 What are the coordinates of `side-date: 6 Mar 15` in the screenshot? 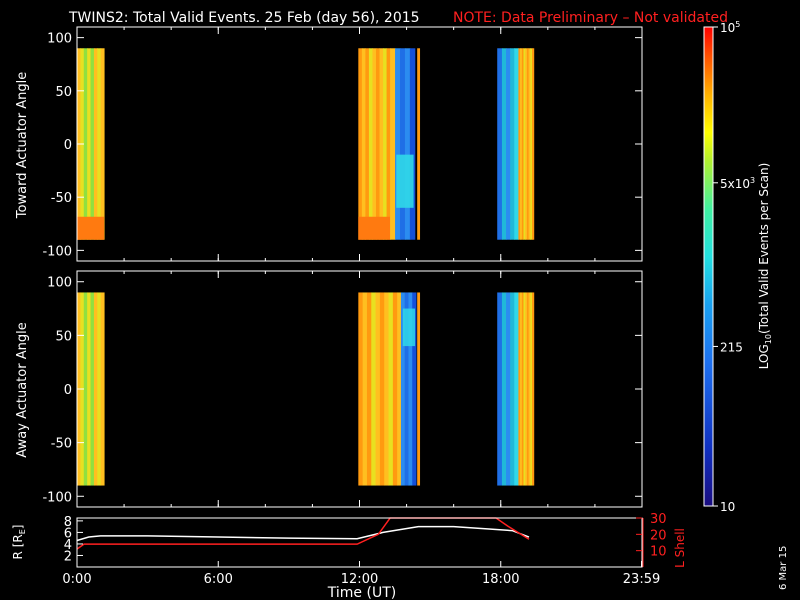 It's located at (783, 568).